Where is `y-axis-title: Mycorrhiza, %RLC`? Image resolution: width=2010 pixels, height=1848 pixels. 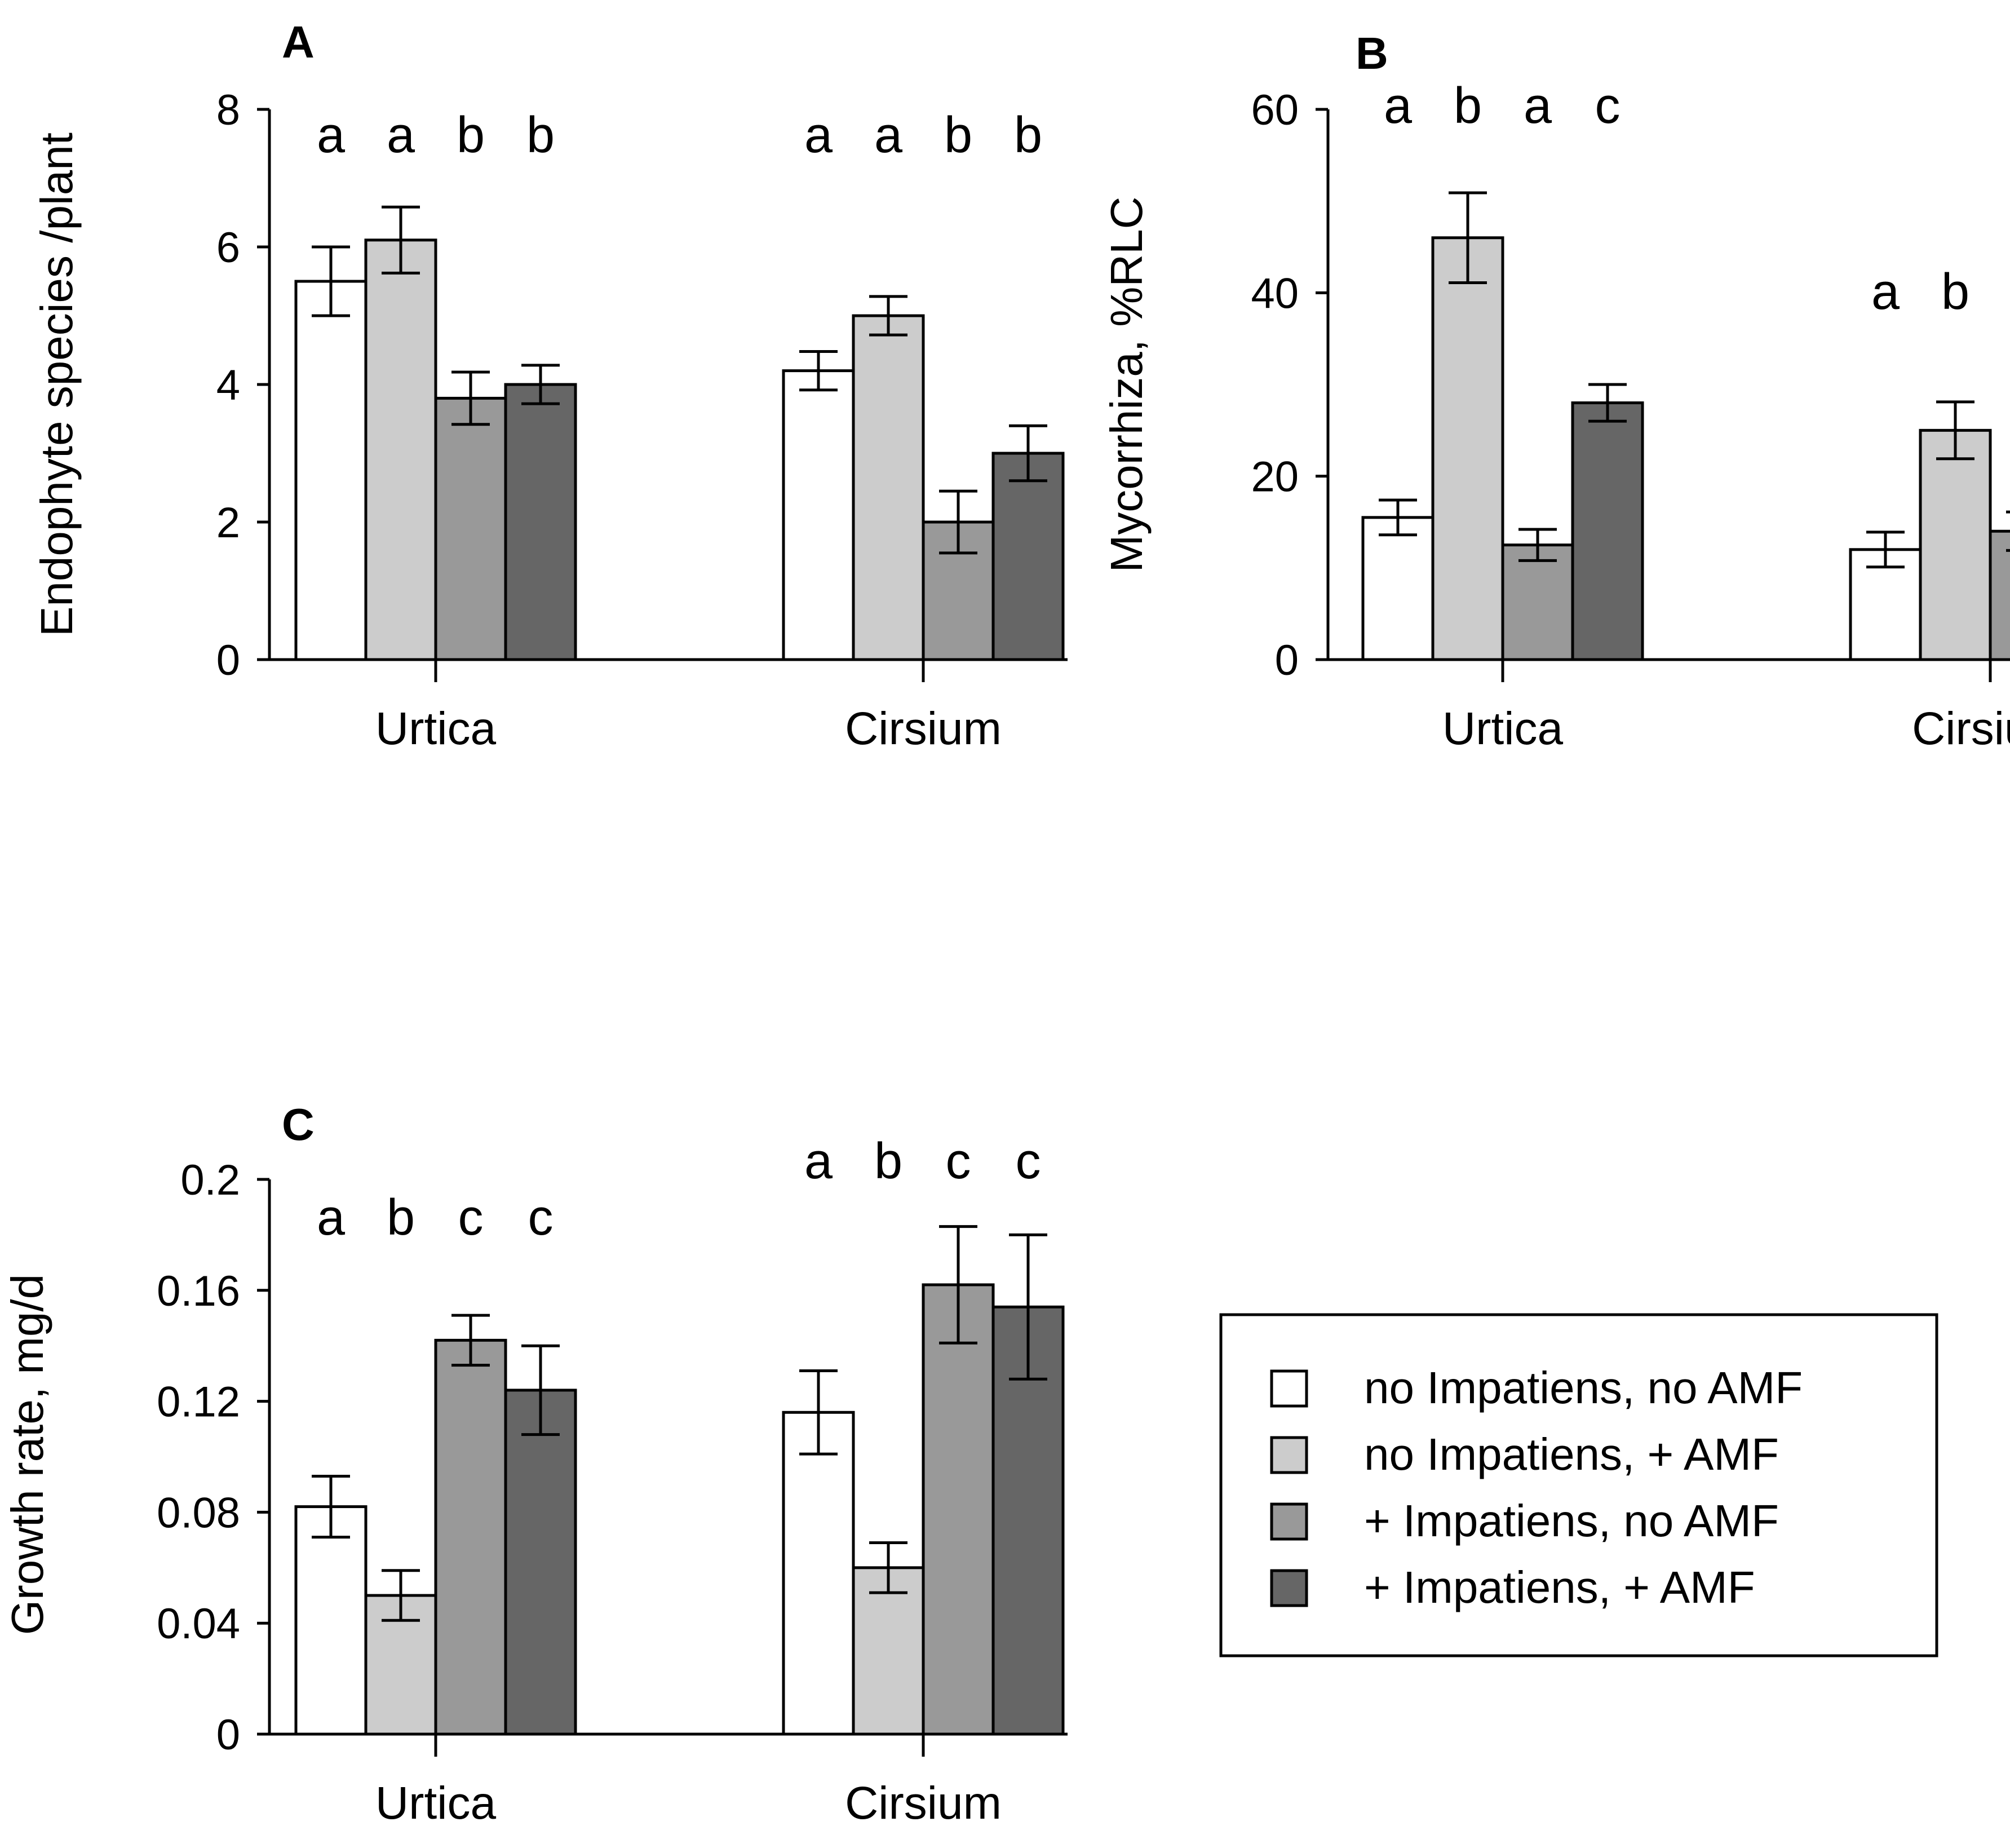
y-axis-title: Mycorrhiza, %RLC is located at coordinates (1127, 385).